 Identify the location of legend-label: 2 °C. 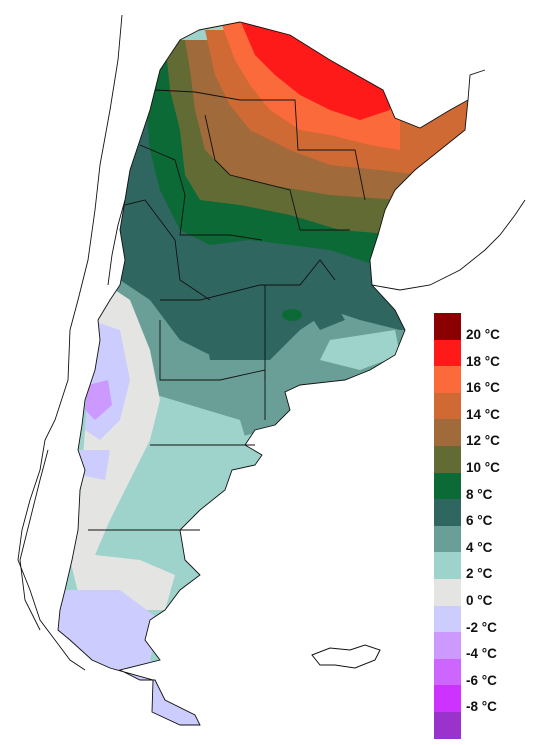
(479, 574).